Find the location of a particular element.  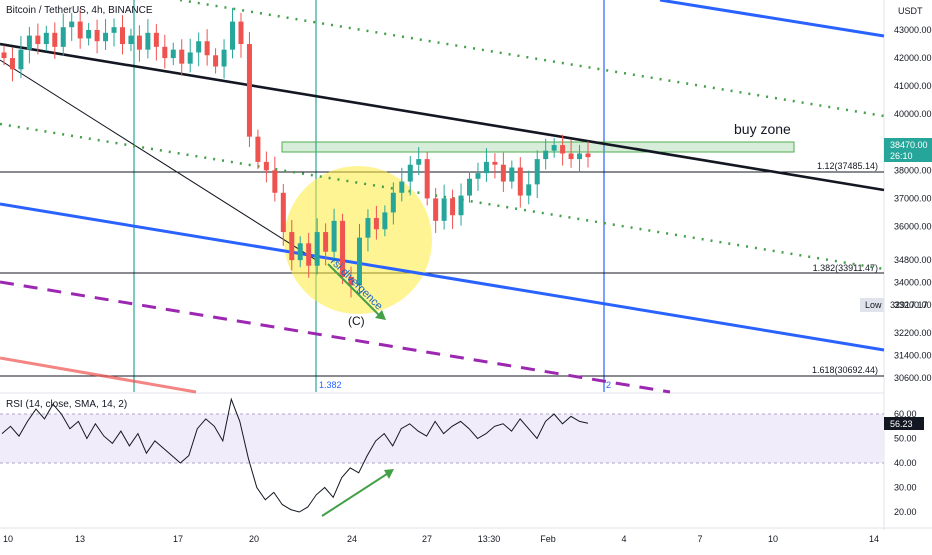

fib-label-1-382: 1.382(33911.47) is located at coordinates (845, 268).